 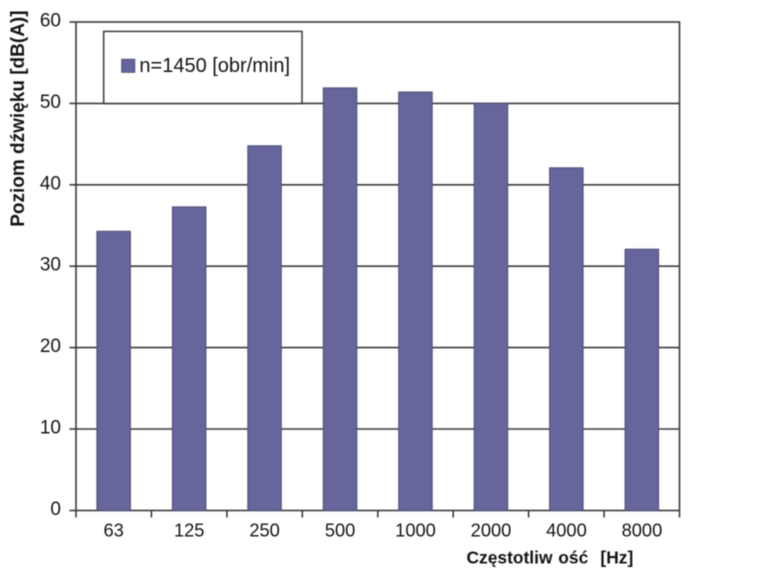 What do you see at coordinates (114, 529) in the screenshot?
I see `svg-text: 63` at bounding box center [114, 529].